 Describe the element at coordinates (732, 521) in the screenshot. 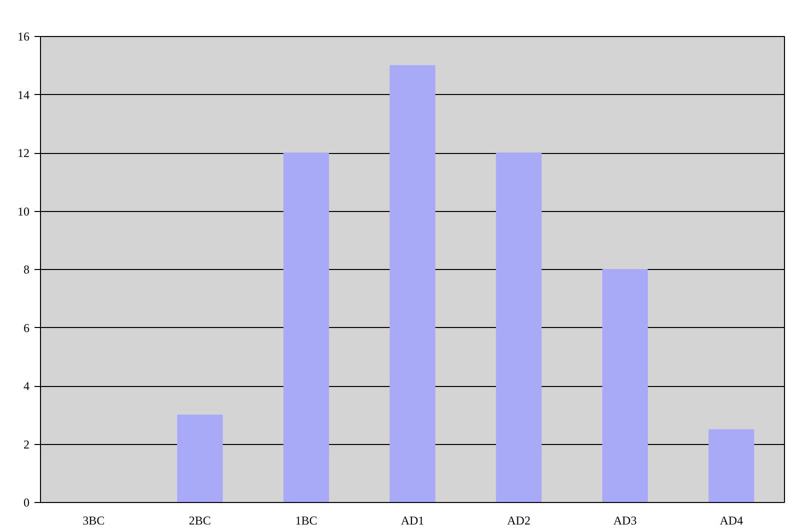

I see `x-tick-label: AD4` at that location.